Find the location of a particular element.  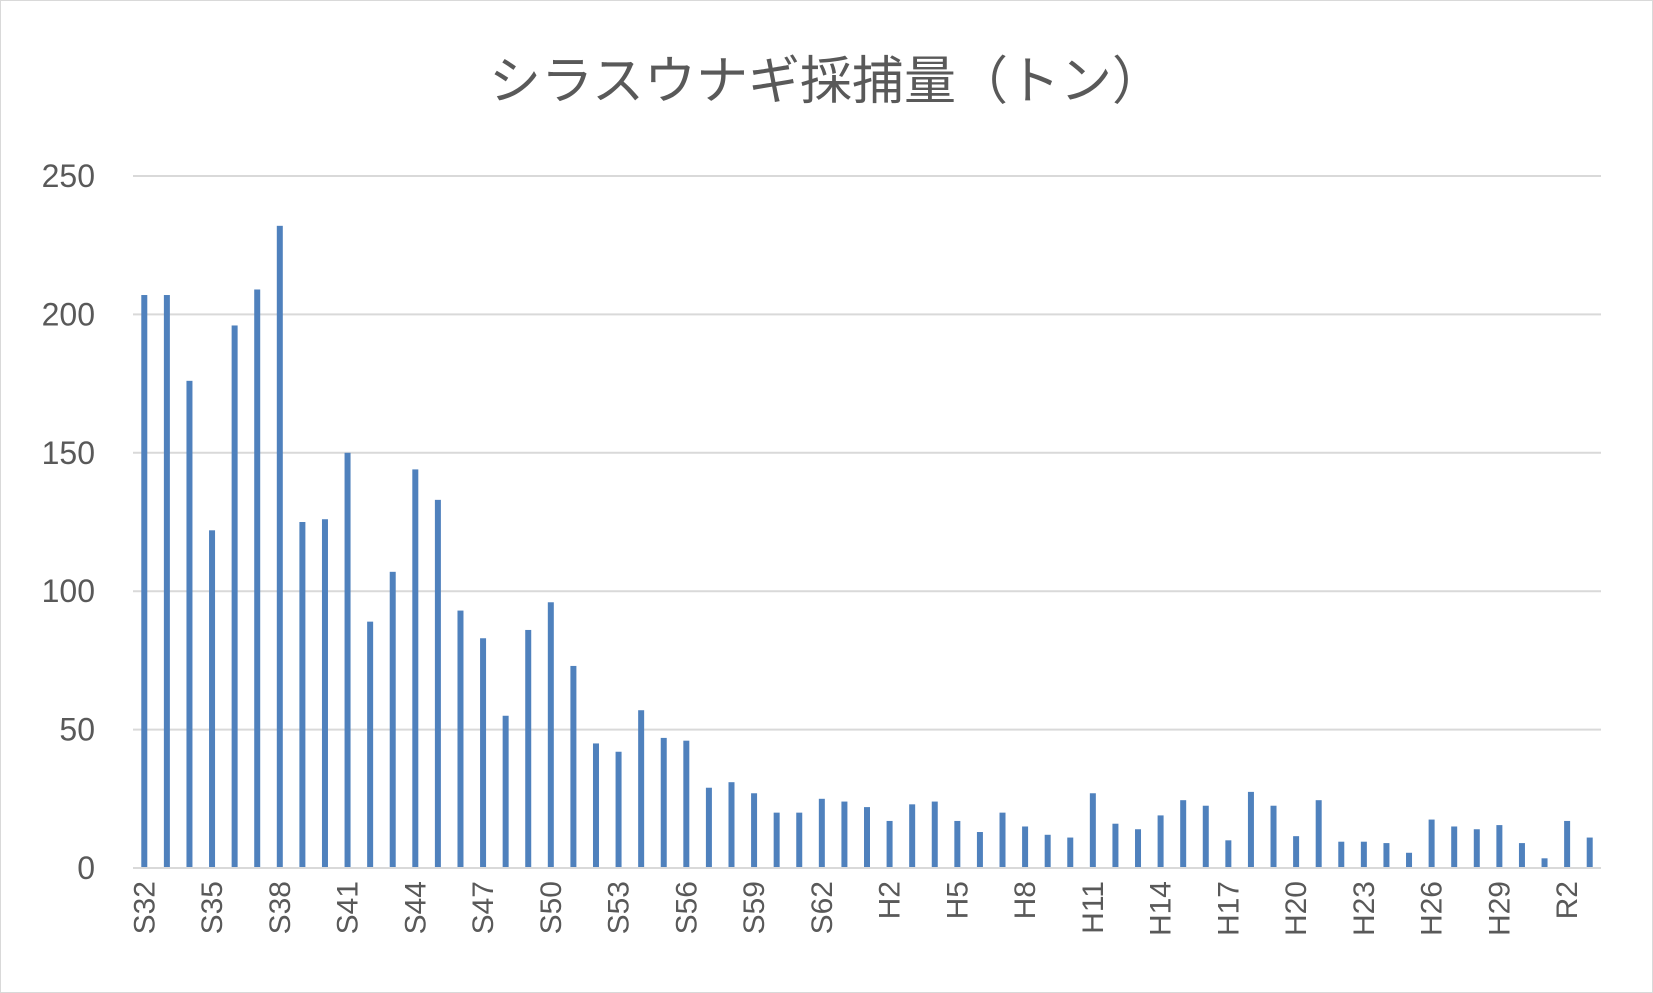

bar-S53 is located at coordinates (618, 809).